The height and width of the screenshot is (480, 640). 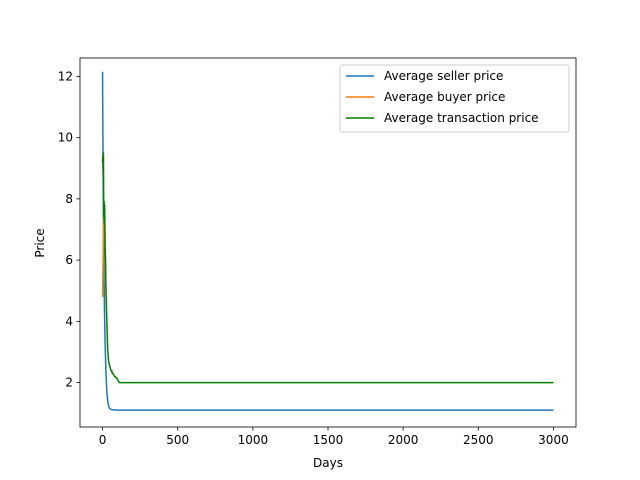 I want to click on x-axis: 0 500 1000 1500 2000 2500 3000, so click(x=334, y=437).